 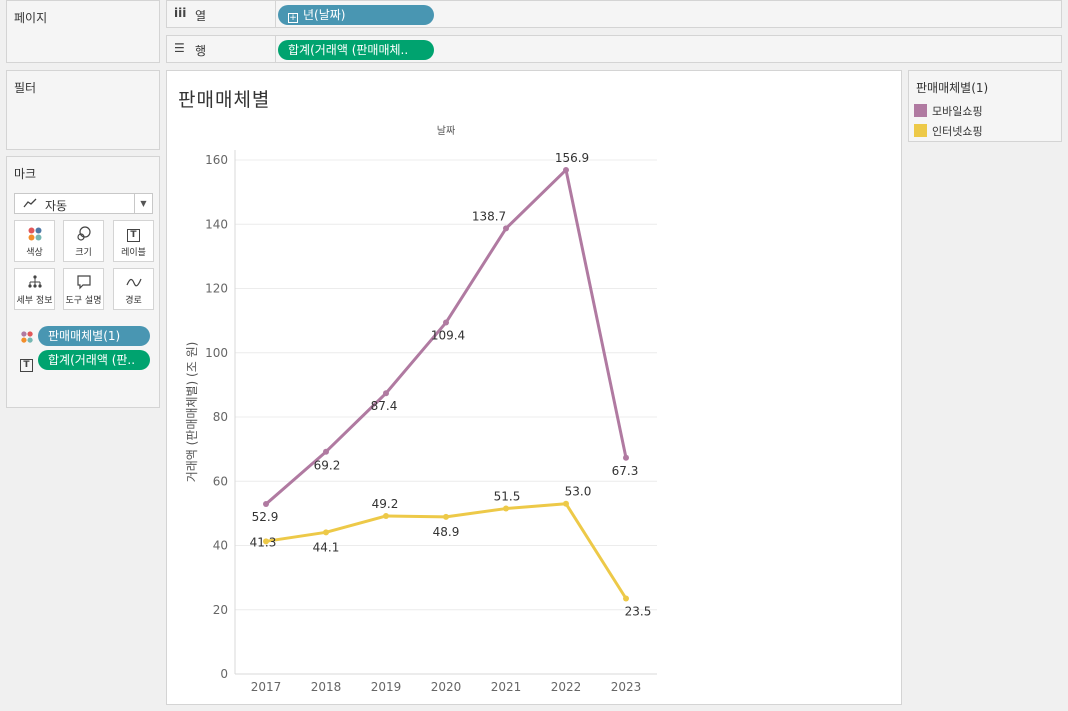 What do you see at coordinates (83, 203) in the screenshot?
I see `mark-type-dropdown: 자동 ▼` at bounding box center [83, 203].